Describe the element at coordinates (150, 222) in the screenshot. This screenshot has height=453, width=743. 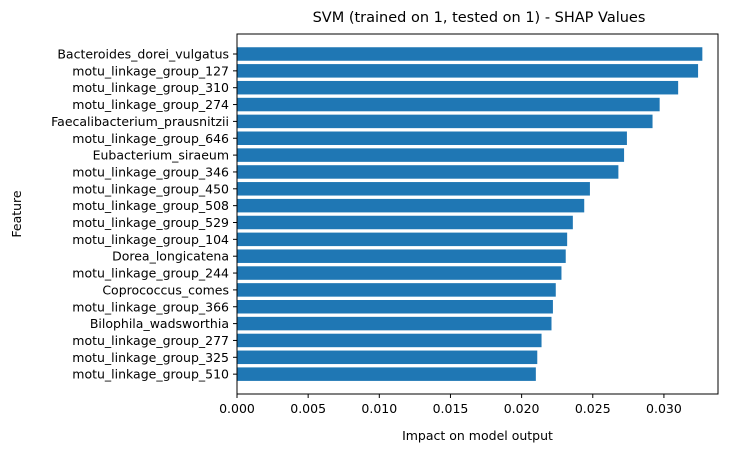
I see `y-tick-label: motu_linkage_group_529` at that location.